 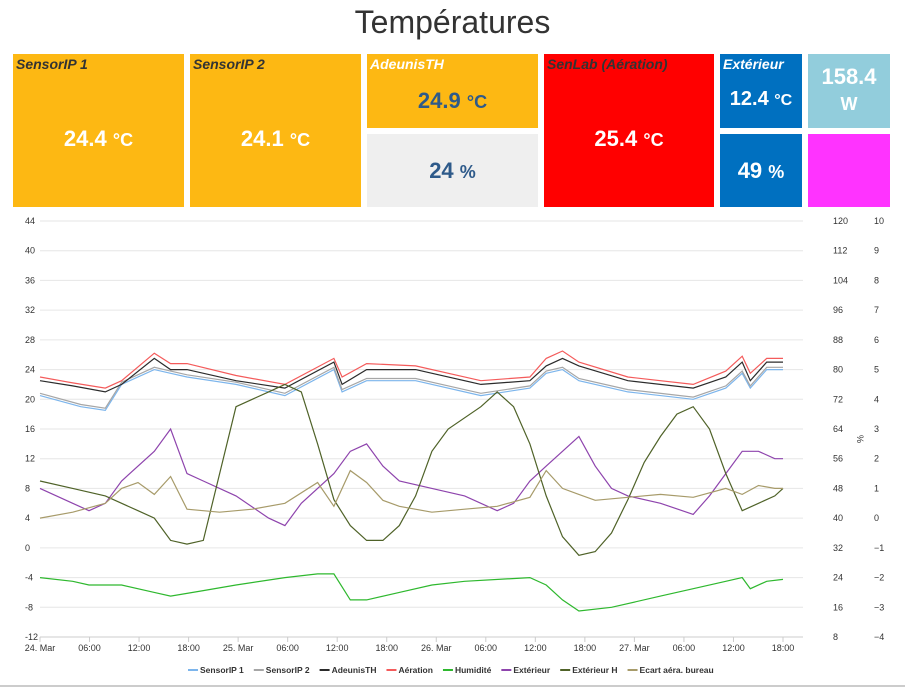 What do you see at coordinates (27, 488) in the screenshot?
I see `y-left-tick-label: 8` at bounding box center [27, 488].